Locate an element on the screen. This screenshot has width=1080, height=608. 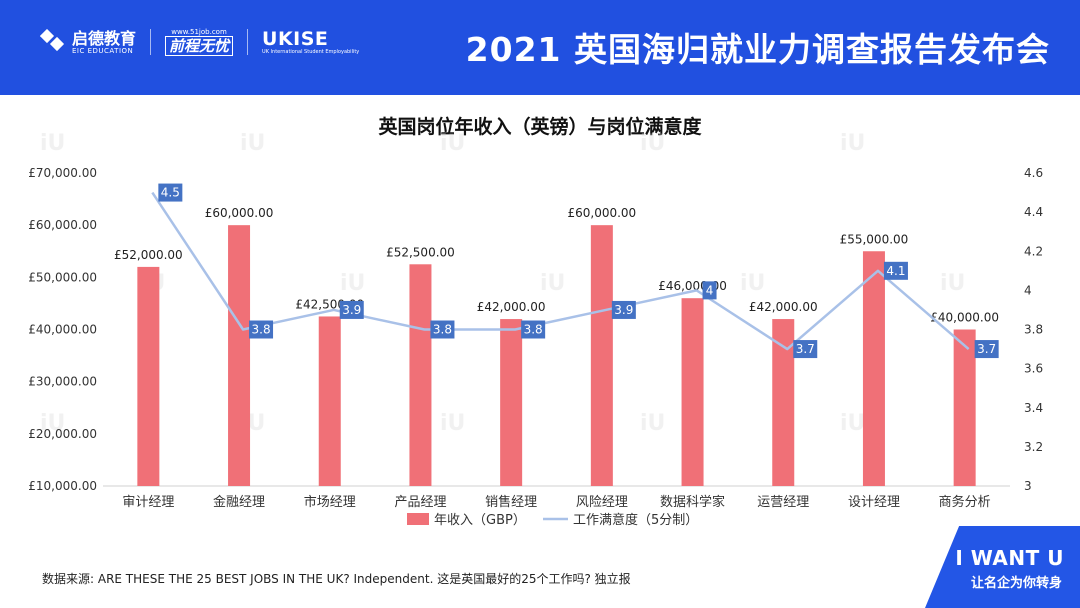
x-tick-label: 运营经理 is located at coordinates (783, 502).